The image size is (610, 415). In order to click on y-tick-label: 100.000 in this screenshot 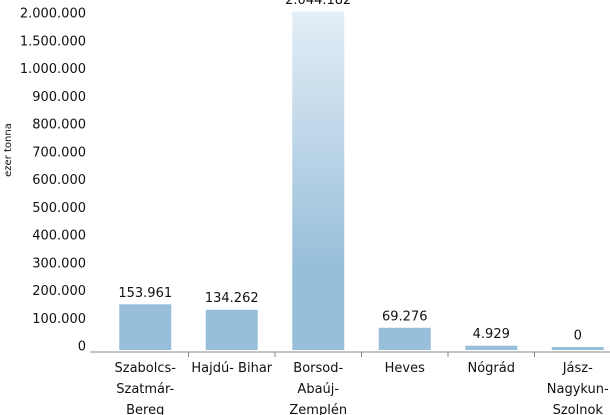, I will do `click(59, 319)`.